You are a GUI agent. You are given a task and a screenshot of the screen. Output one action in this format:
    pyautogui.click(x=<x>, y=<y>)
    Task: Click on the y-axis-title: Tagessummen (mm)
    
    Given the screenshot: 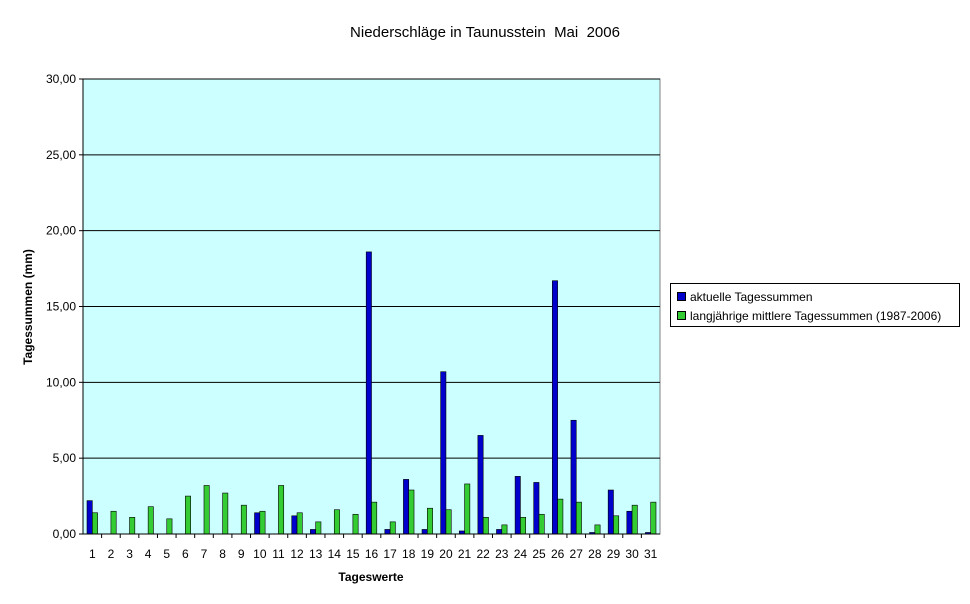 What is the action you would take?
    pyautogui.click(x=28, y=307)
    